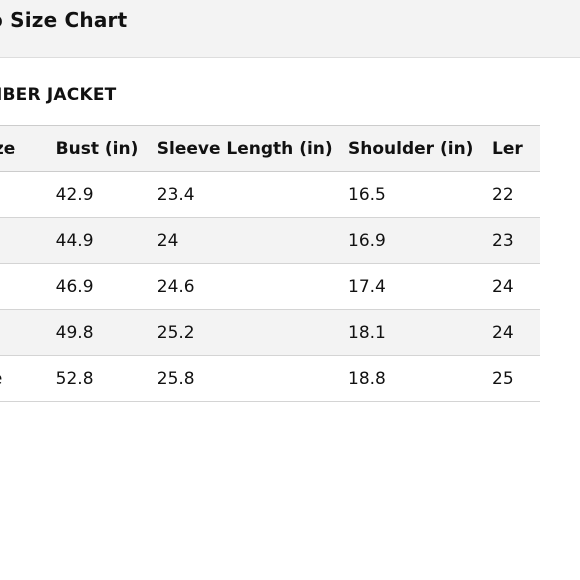  What do you see at coordinates (74, 286) in the screenshot?
I see `table-cell: 46.9` at bounding box center [74, 286].